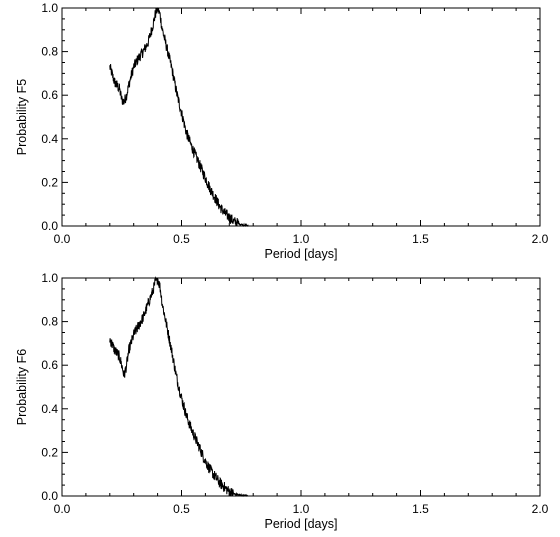 Image resolution: width=560 pixels, height=537 pixels. What do you see at coordinates (22, 117) in the screenshot?
I see `y-axis-label: Probability F5` at bounding box center [22, 117].